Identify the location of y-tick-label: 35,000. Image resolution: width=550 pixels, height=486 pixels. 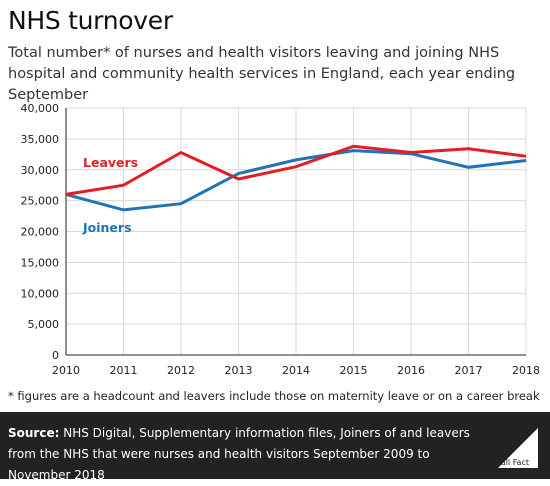
(40, 139).